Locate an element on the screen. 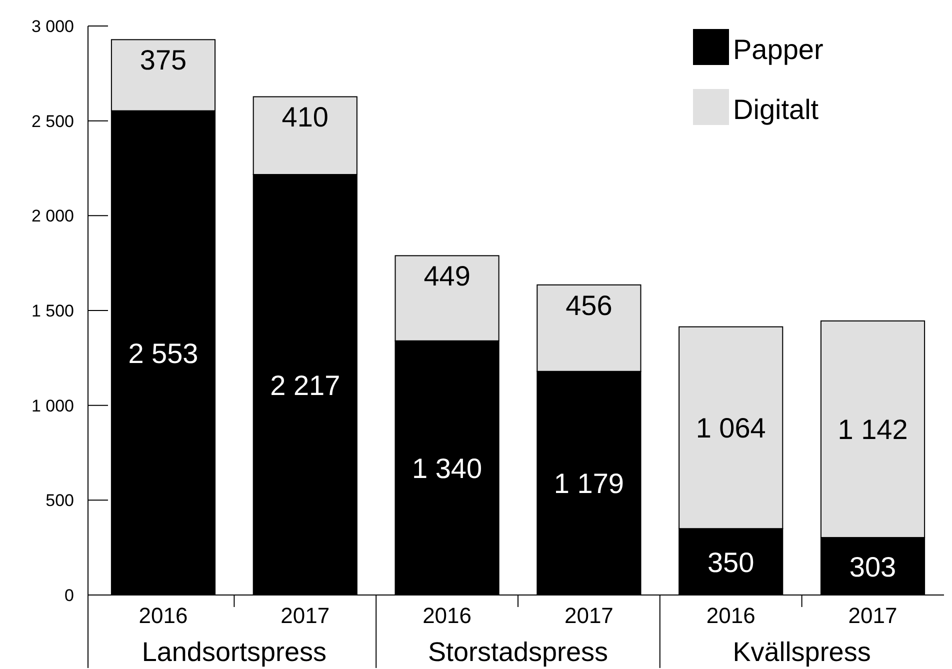  y-tick-label: 0 is located at coordinates (69, 595).